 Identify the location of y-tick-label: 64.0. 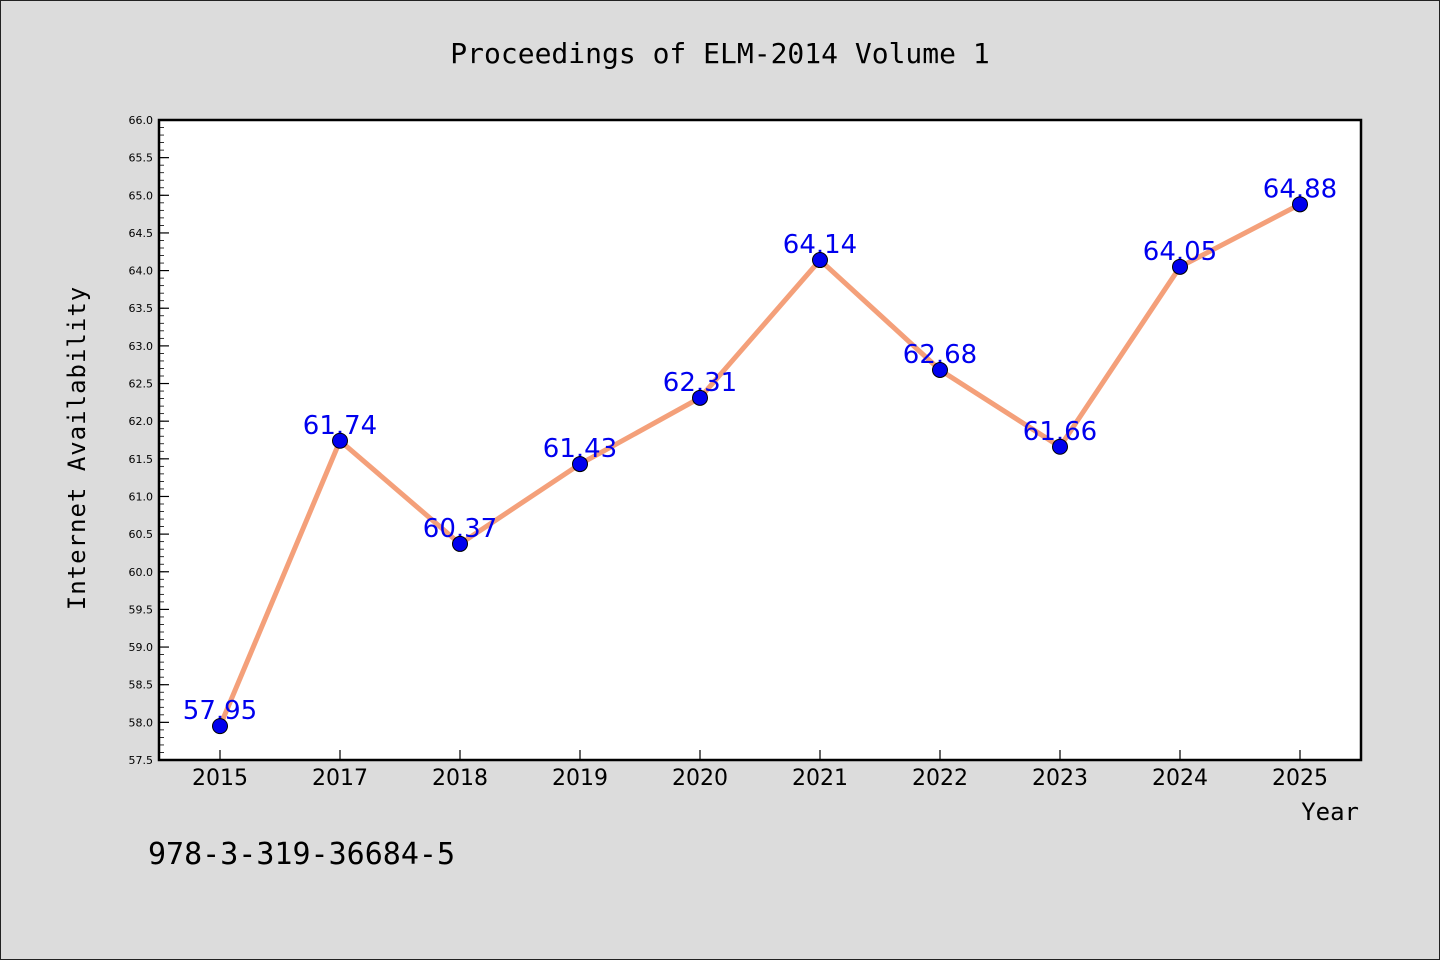
(141, 271).